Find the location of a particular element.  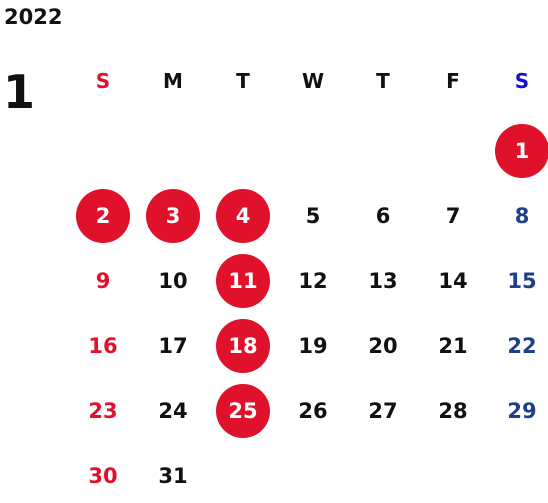

year-label: 2022 is located at coordinates (33, 17).